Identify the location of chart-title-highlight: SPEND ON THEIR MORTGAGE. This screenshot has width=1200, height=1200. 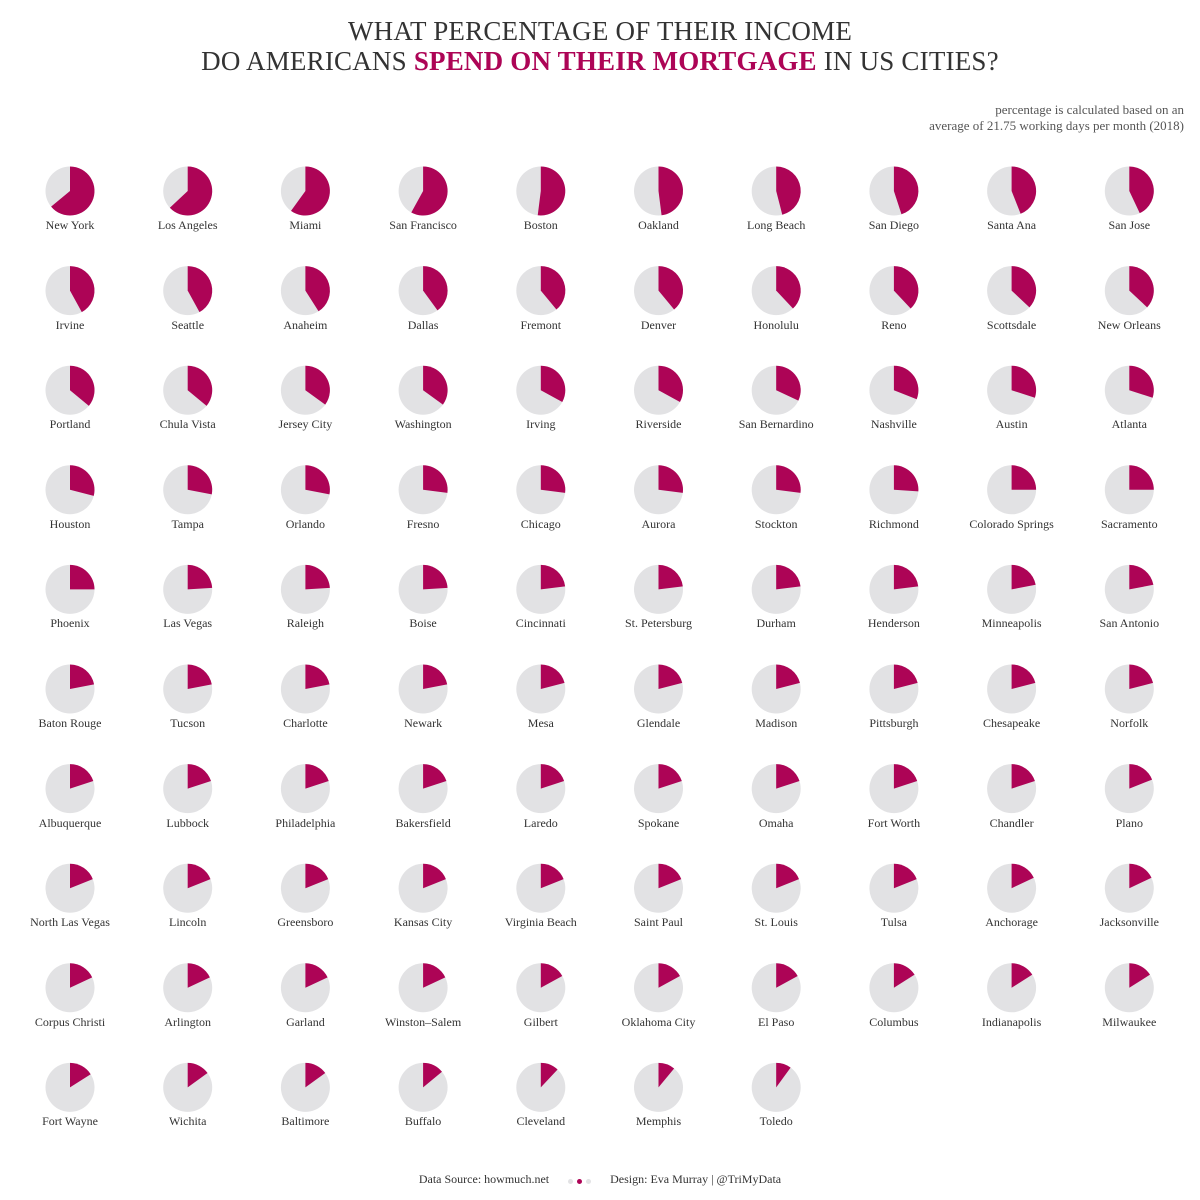
(615, 61).